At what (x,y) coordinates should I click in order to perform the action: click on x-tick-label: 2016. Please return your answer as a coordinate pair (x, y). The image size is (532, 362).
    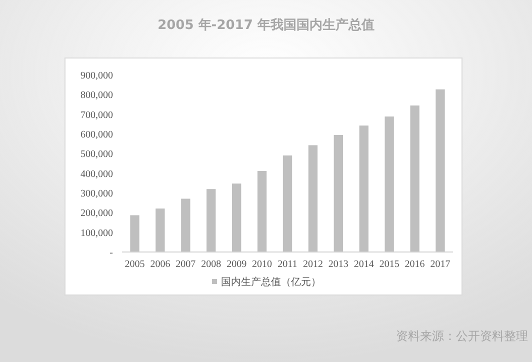
    Looking at the image, I should click on (414, 264).